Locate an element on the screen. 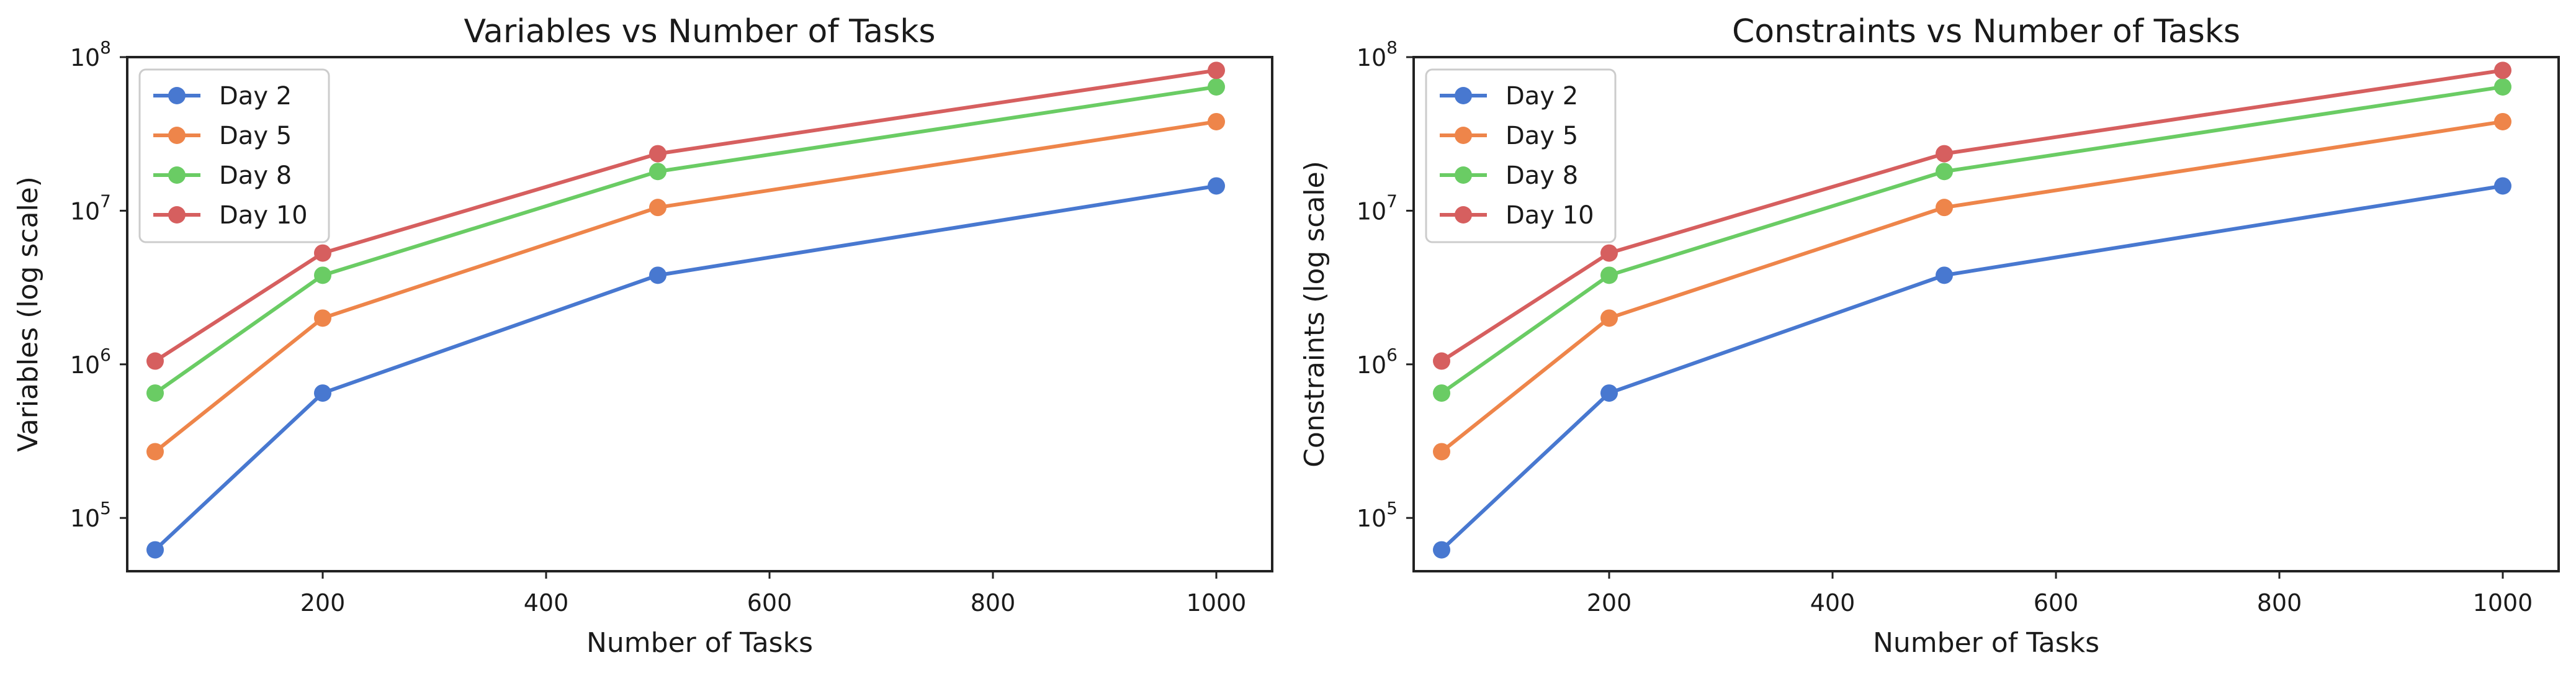 The width and height of the screenshot is (2576, 678). y-axis-label: Variables (log scale) is located at coordinates (28, 314).